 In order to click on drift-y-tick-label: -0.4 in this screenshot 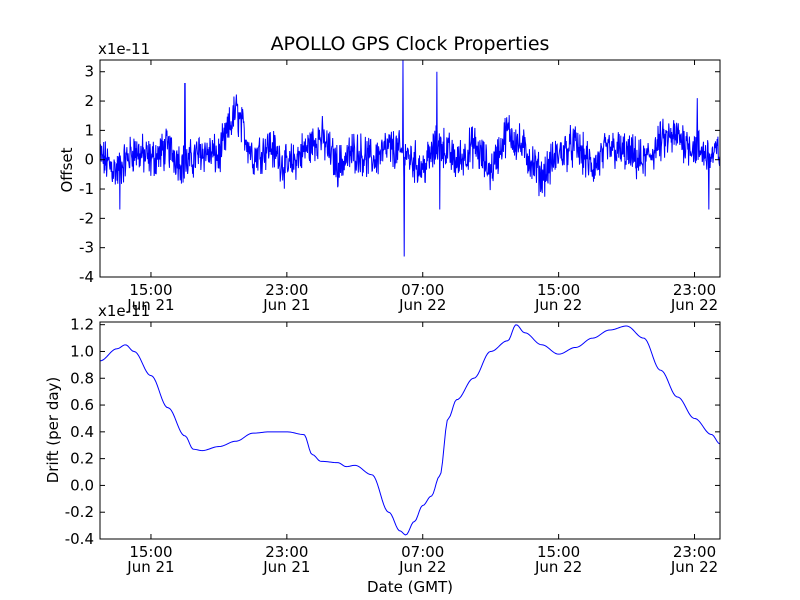, I will do `click(79, 539)`.